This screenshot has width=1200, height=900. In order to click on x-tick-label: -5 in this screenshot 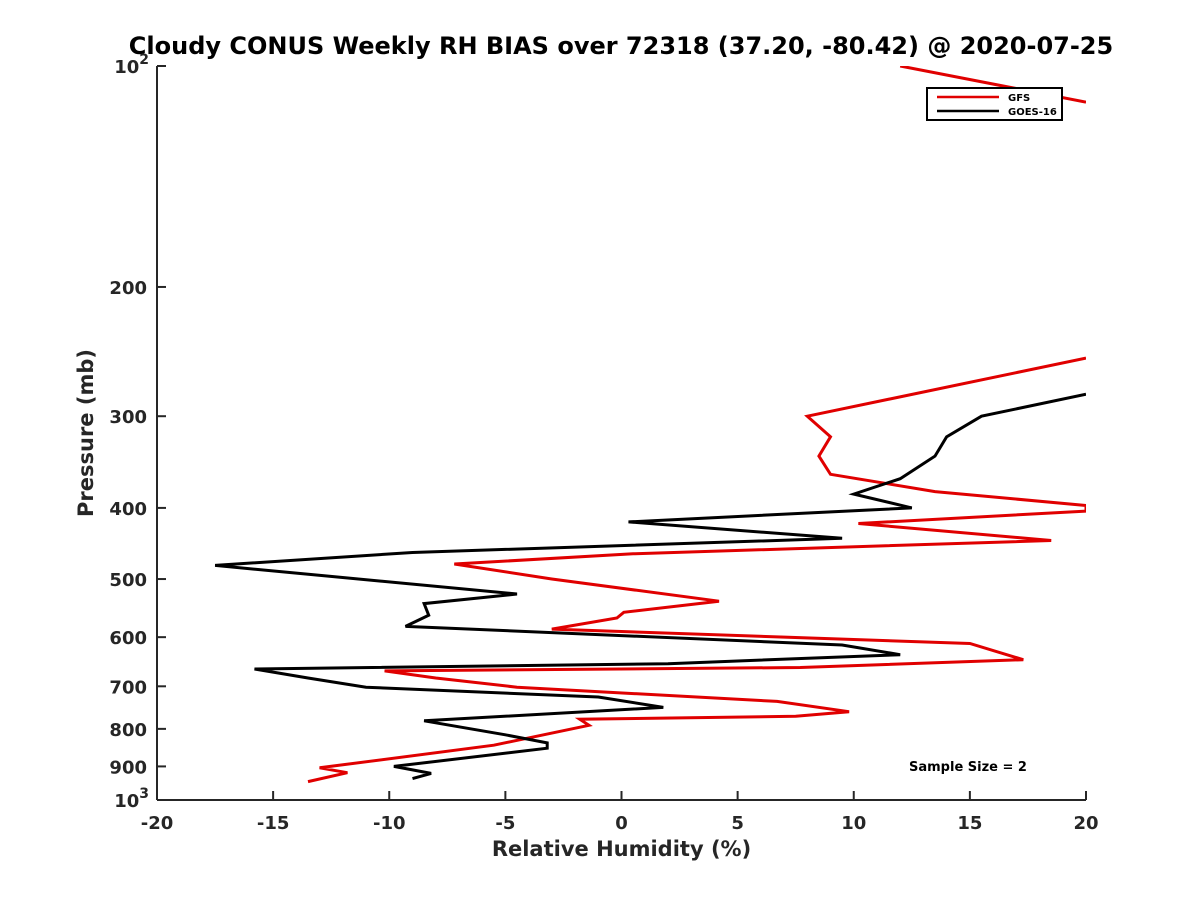, I will do `click(505, 823)`.